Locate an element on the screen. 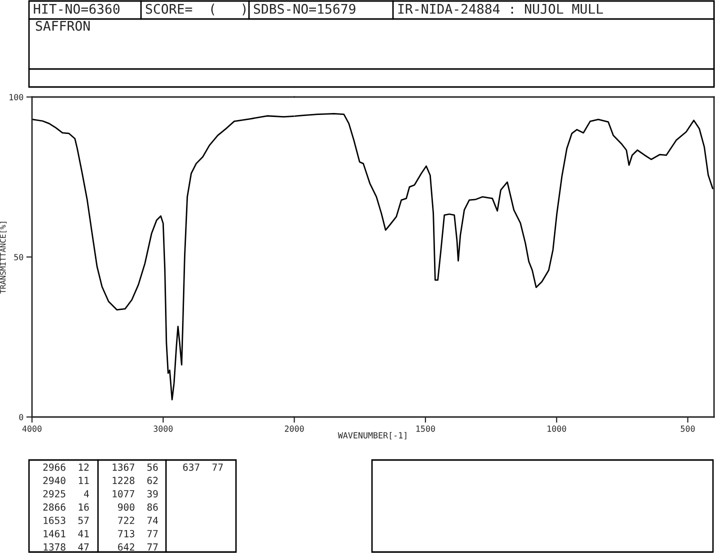 Image resolution: width=715 pixels, height=553 pixels. x-tick-label: 1000 is located at coordinates (557, 429).